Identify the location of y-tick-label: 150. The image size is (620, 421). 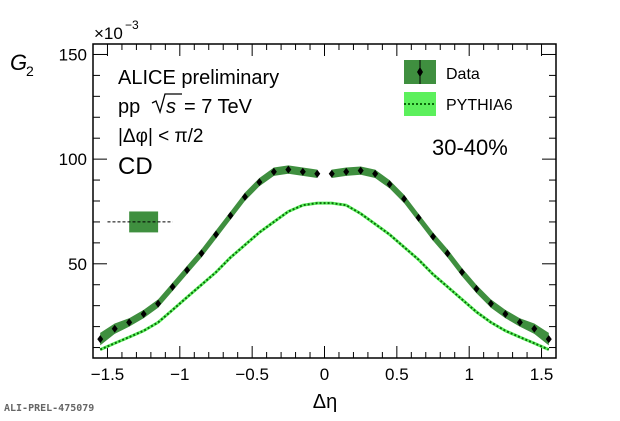
(73, 54).